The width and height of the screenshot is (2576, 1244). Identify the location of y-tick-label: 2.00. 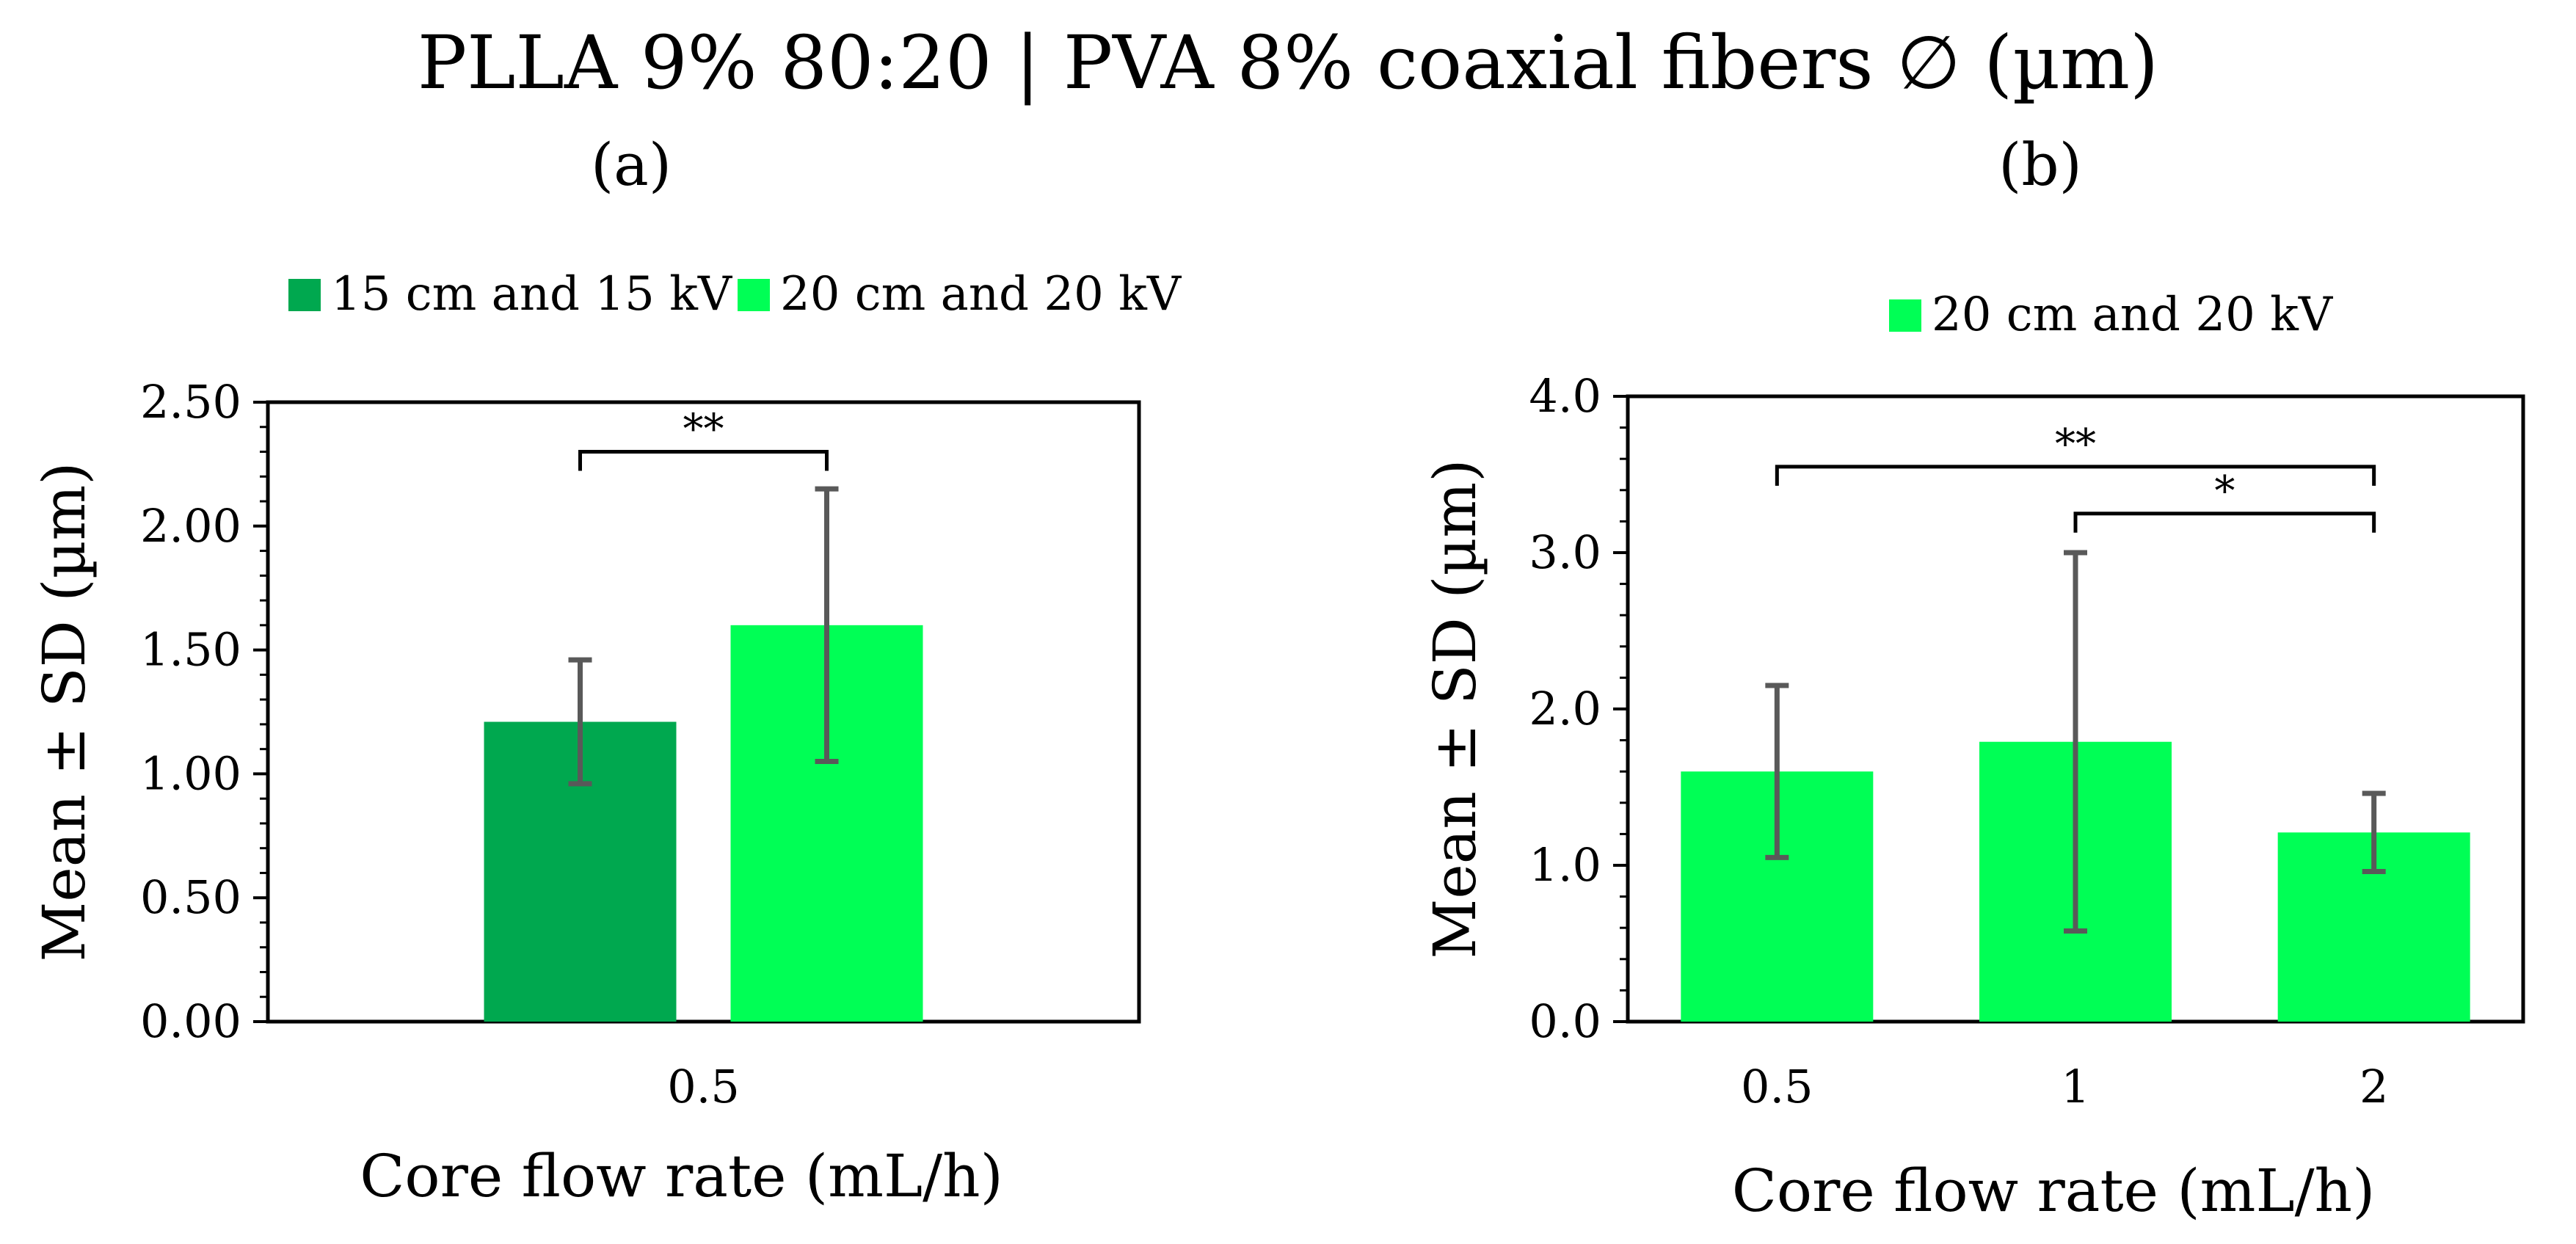
(190, 526).